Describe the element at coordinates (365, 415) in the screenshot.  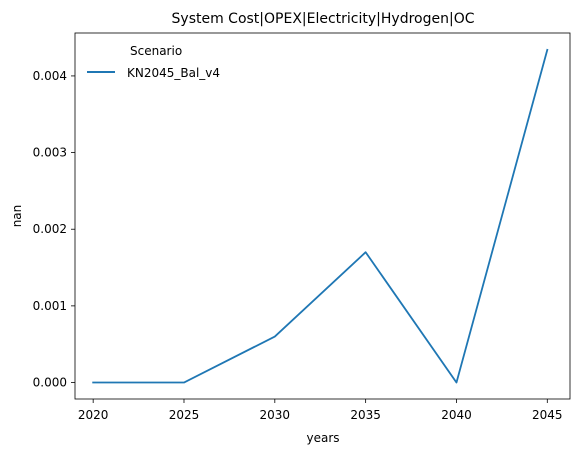
I see `x-tick-label: 2035` at that location.